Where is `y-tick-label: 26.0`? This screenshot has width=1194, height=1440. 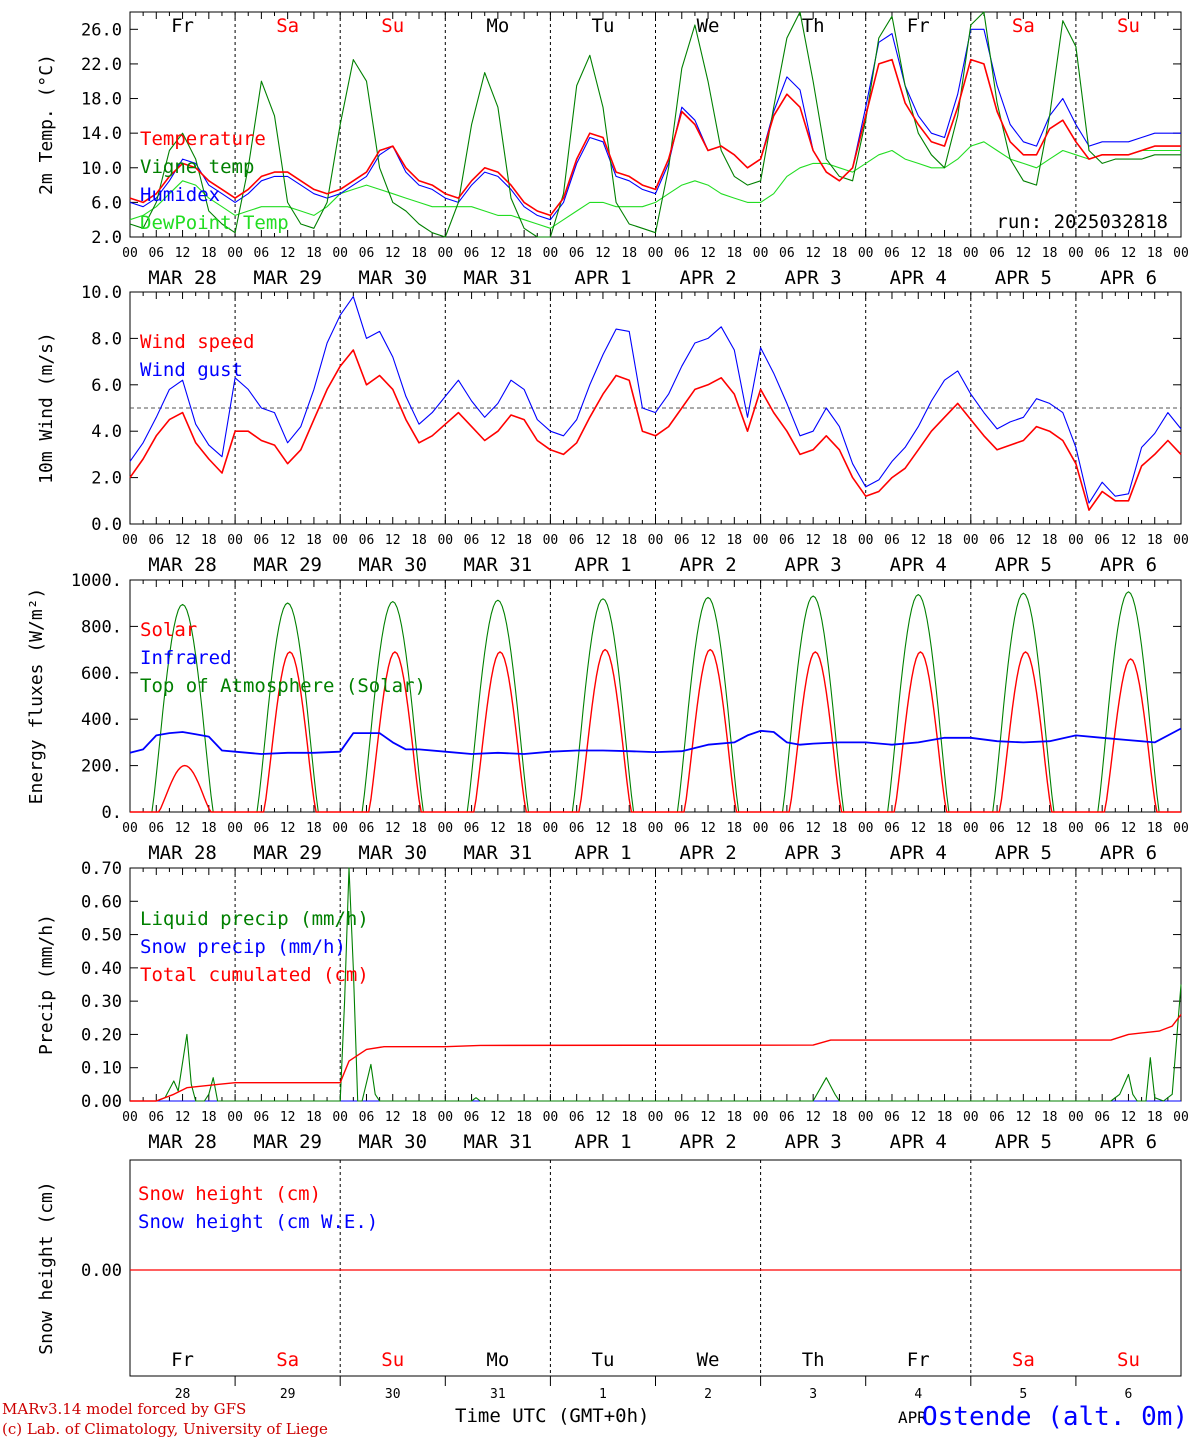 y-tick-label: 26.0 is located at coordinates (101, 30).